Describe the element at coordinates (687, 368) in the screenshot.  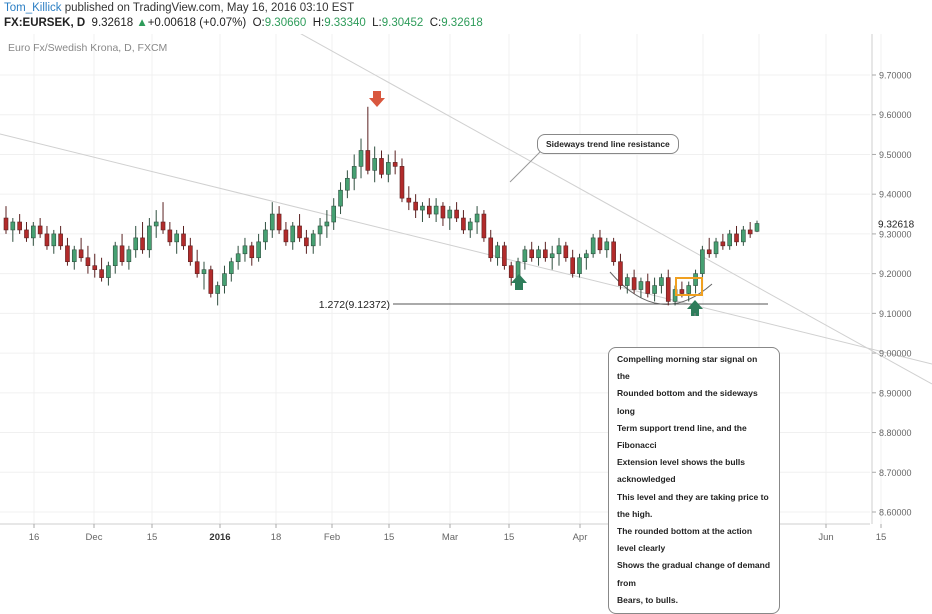
I see `callout-line: Compelling morning star signal on the` at that location.